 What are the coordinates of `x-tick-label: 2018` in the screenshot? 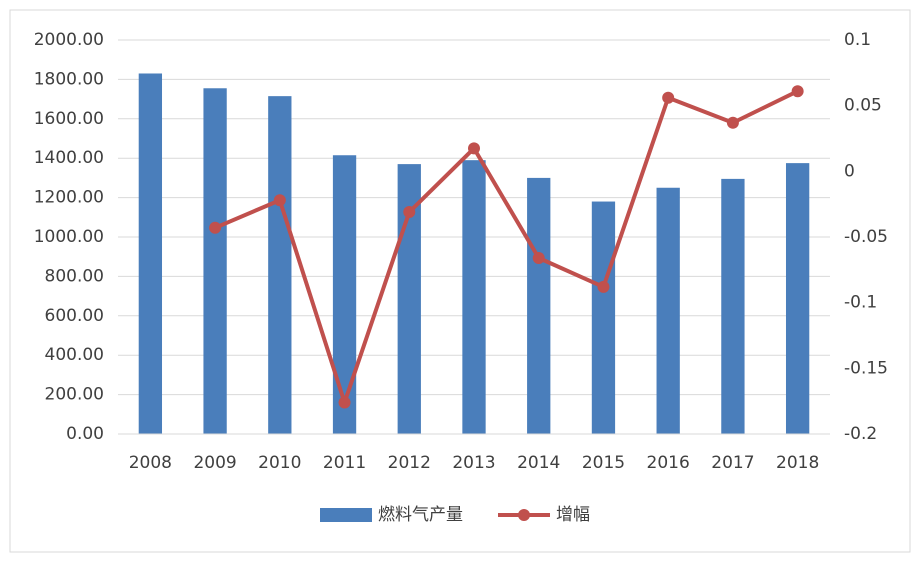 It's located at (797, 463).